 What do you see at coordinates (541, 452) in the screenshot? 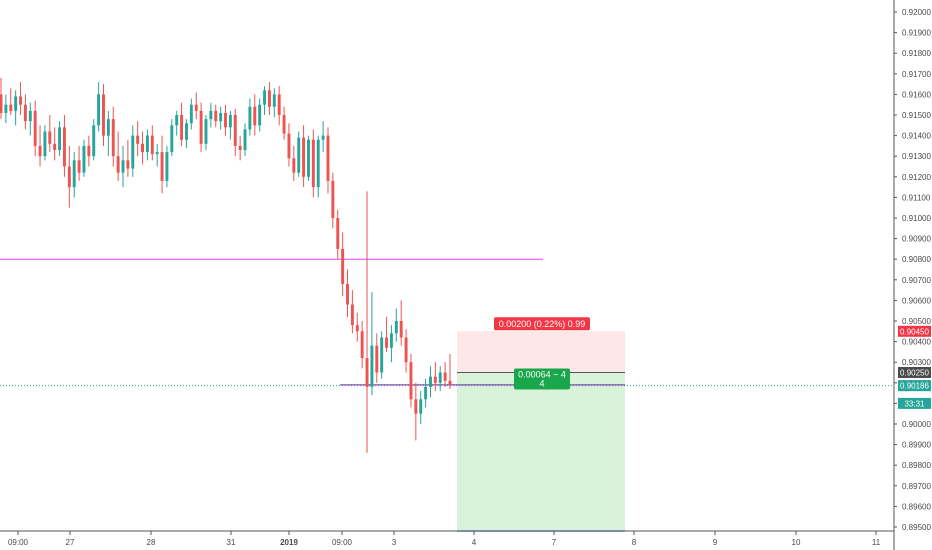
I see `stop-zone` at bounding box center [541, 452].